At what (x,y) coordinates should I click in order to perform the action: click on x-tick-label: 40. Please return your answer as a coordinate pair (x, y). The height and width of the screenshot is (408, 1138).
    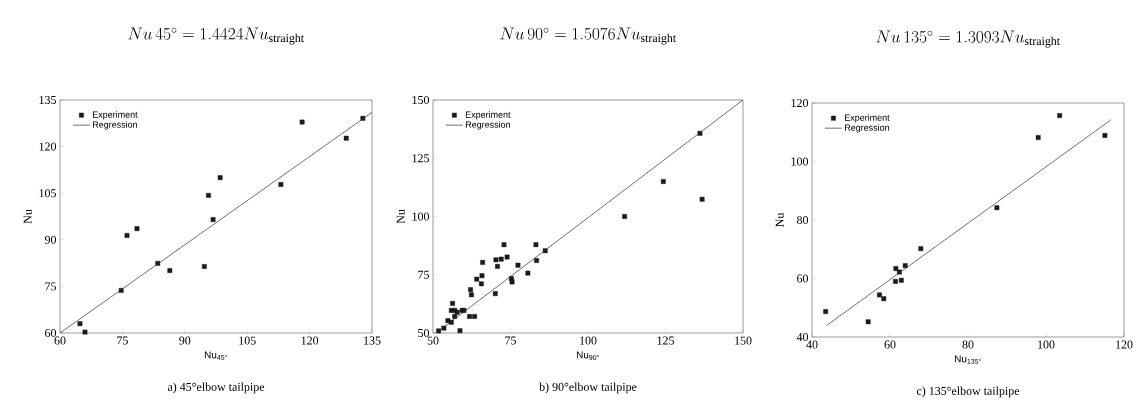
    Looking at the image, I should click on (812, 344).